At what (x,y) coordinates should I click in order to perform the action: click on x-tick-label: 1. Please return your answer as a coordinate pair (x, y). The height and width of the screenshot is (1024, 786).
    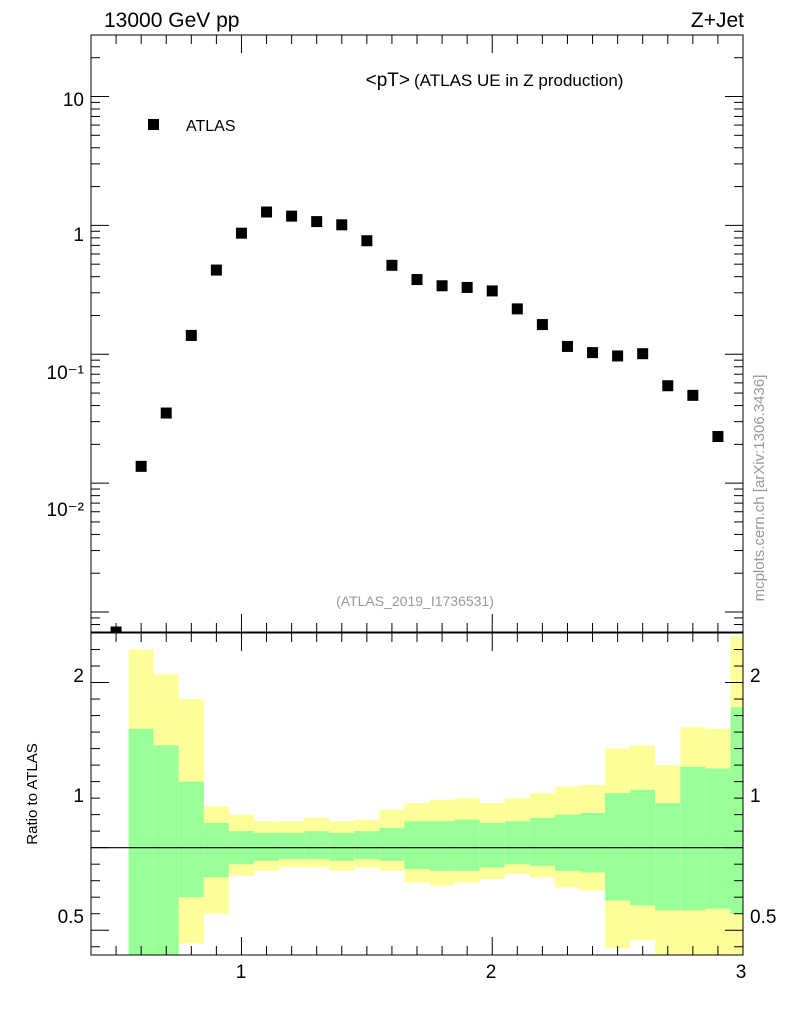
    Looking at the image, I should click on (241, 972).